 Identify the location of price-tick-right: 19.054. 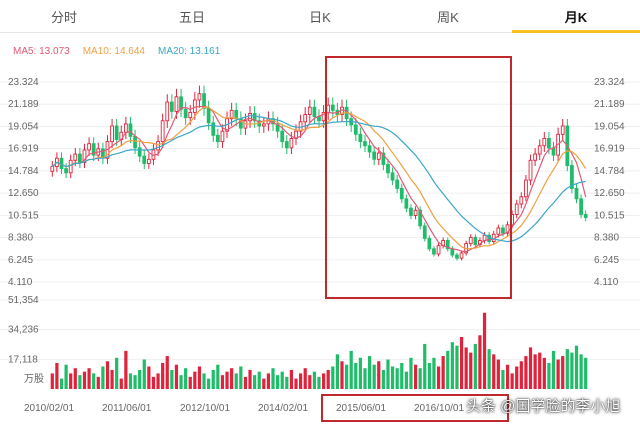
(609, 126).